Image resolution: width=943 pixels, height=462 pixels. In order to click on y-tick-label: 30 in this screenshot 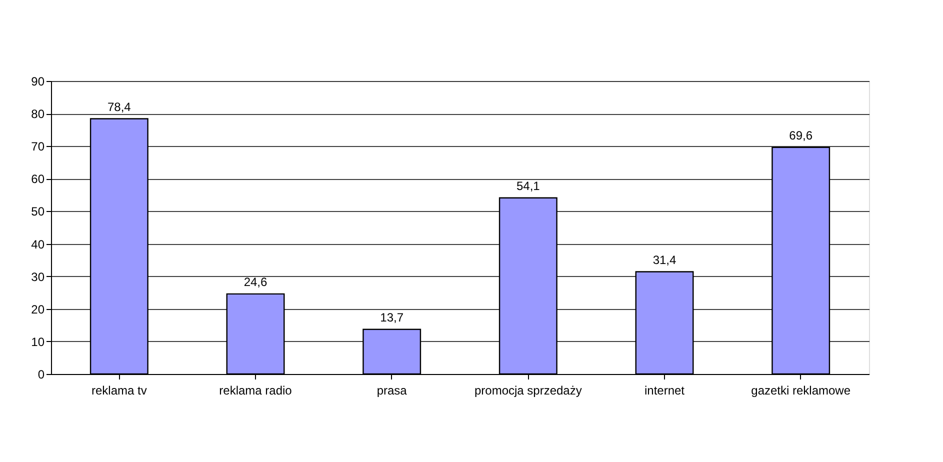, I will do `click(38, 277)`.